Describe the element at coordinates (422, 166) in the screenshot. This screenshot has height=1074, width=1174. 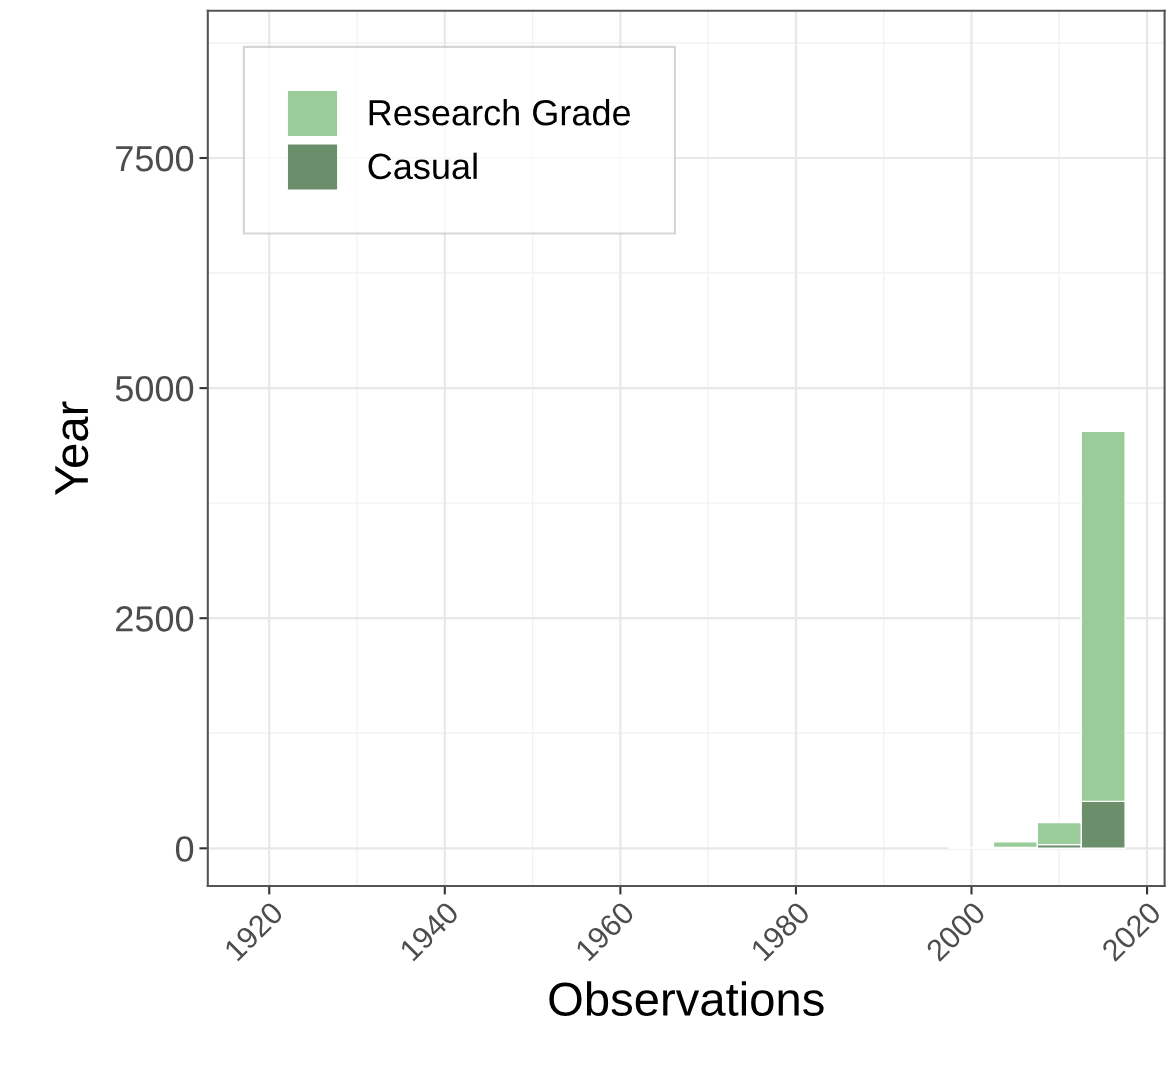
I see `legend-label: Casual` at that location.